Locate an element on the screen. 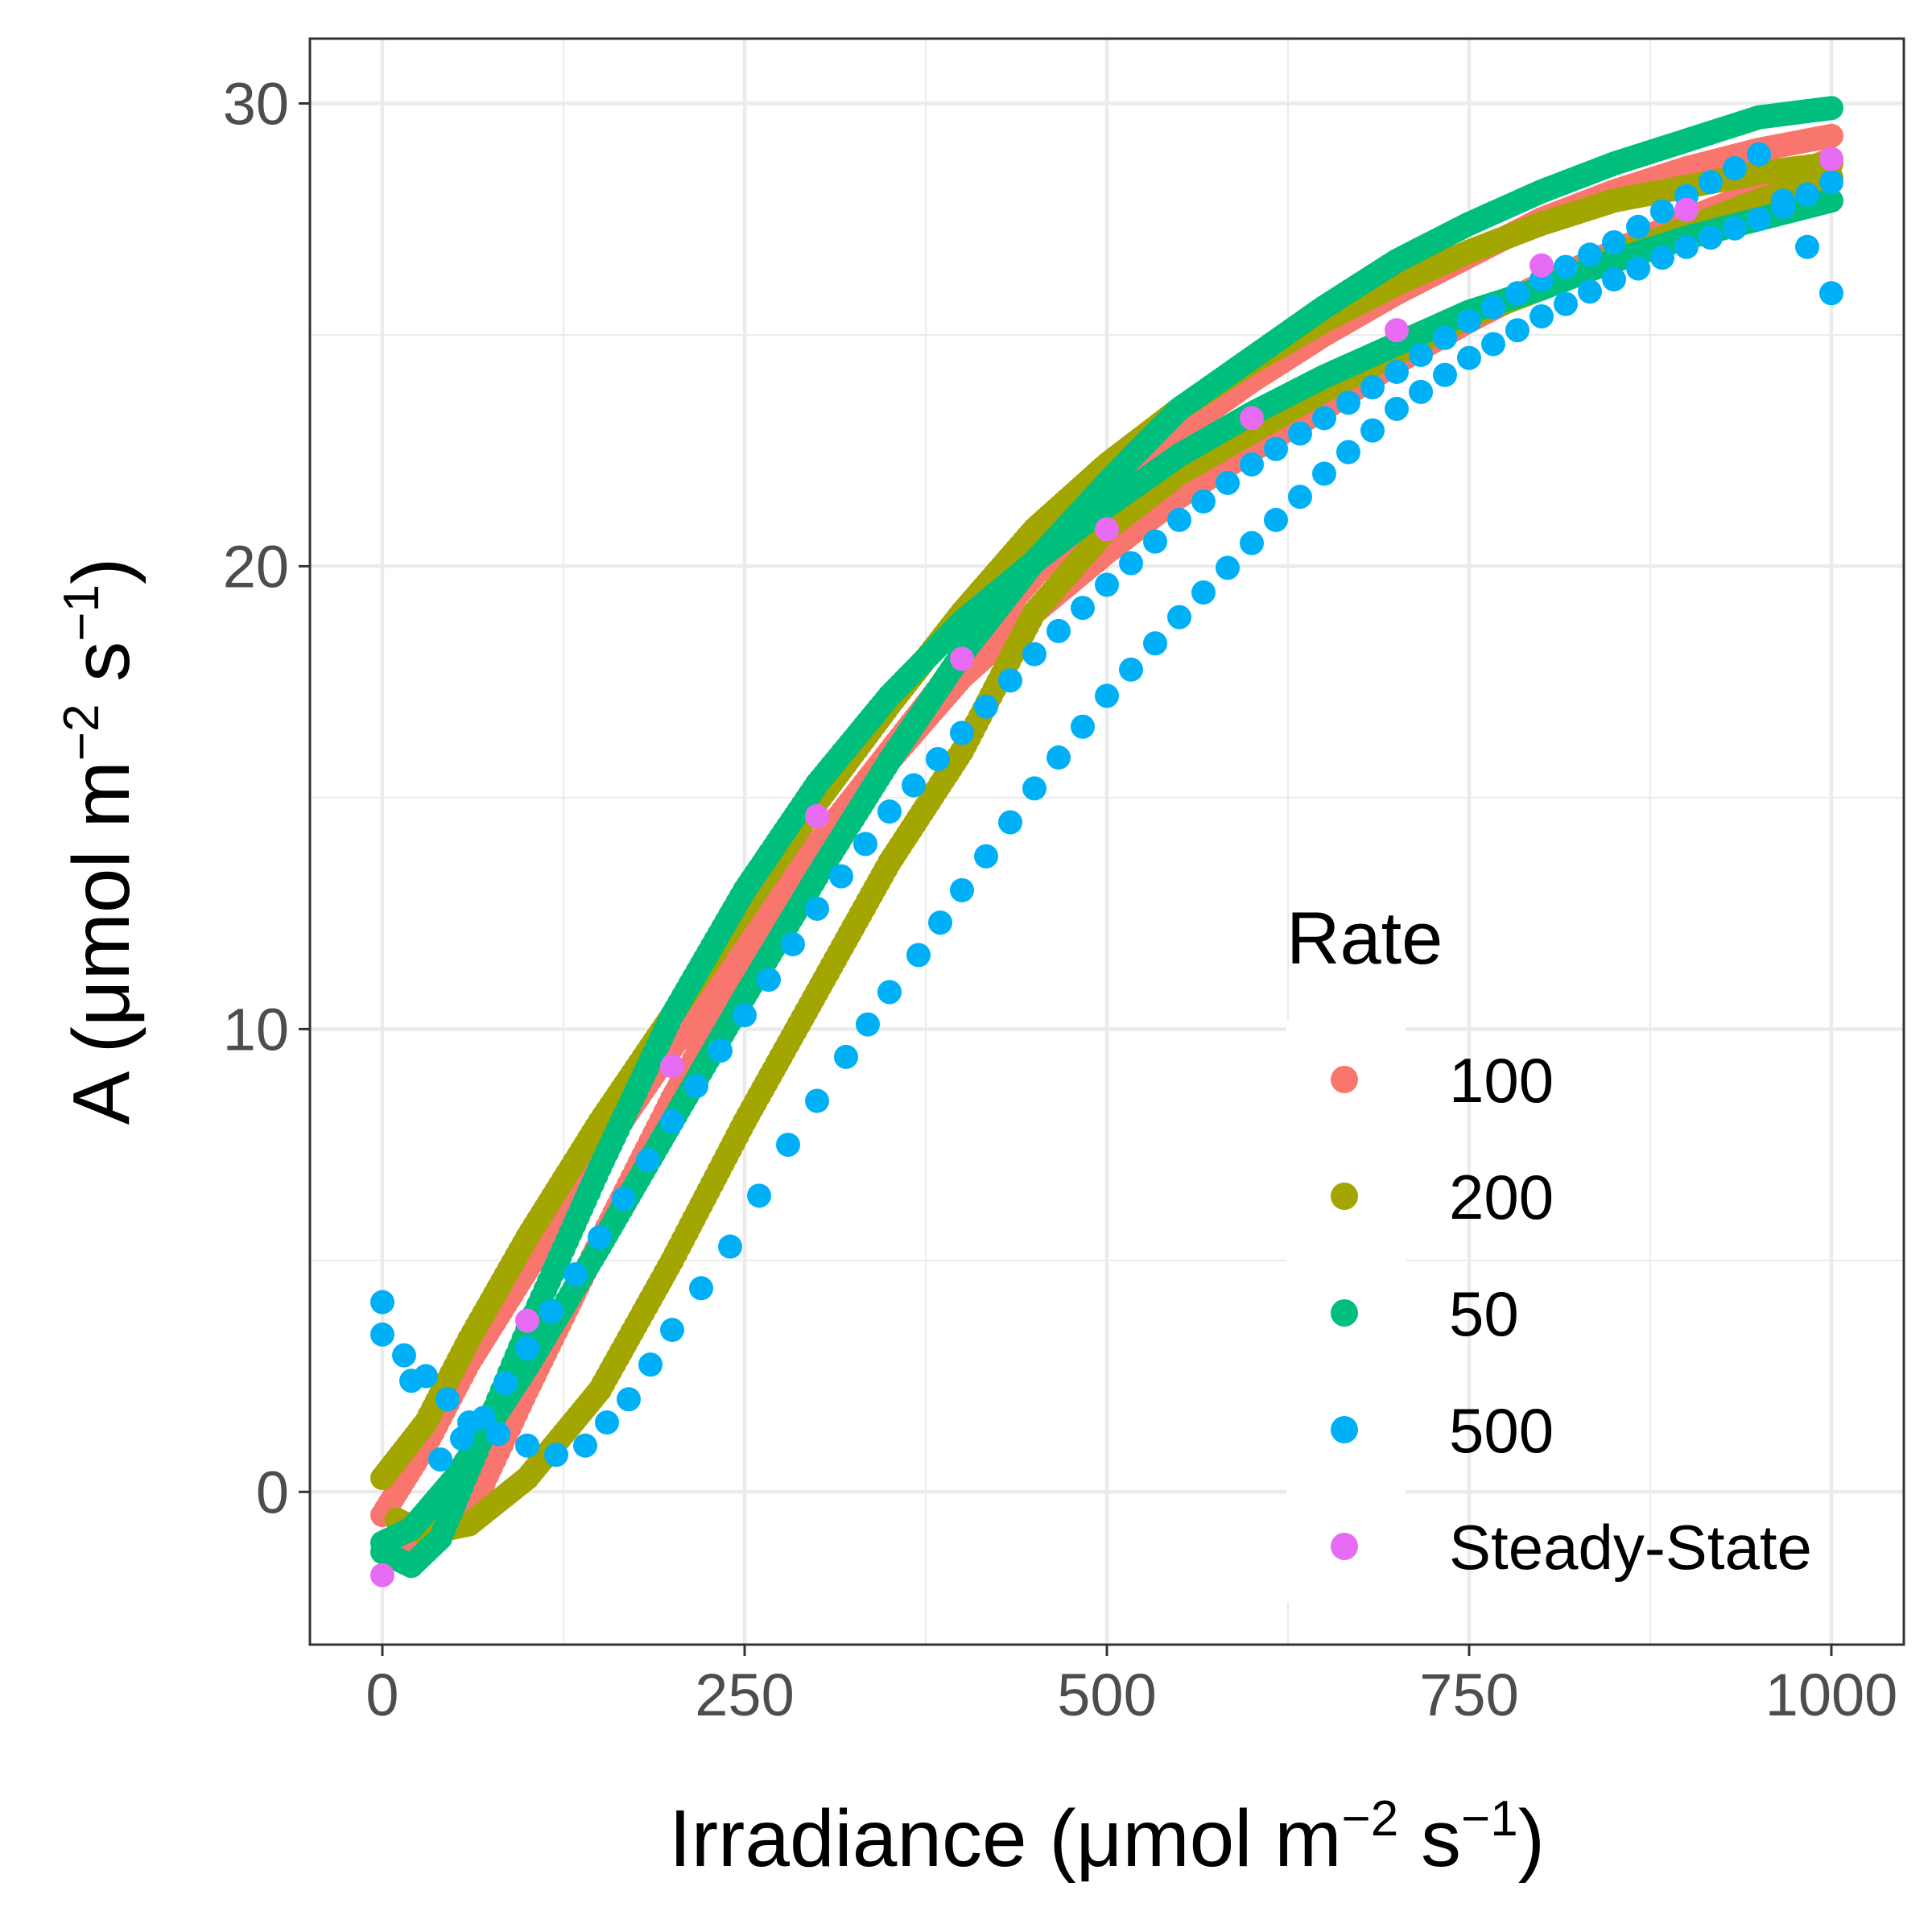  y-tick-label: 10 is located at coordinates (256, 1029).